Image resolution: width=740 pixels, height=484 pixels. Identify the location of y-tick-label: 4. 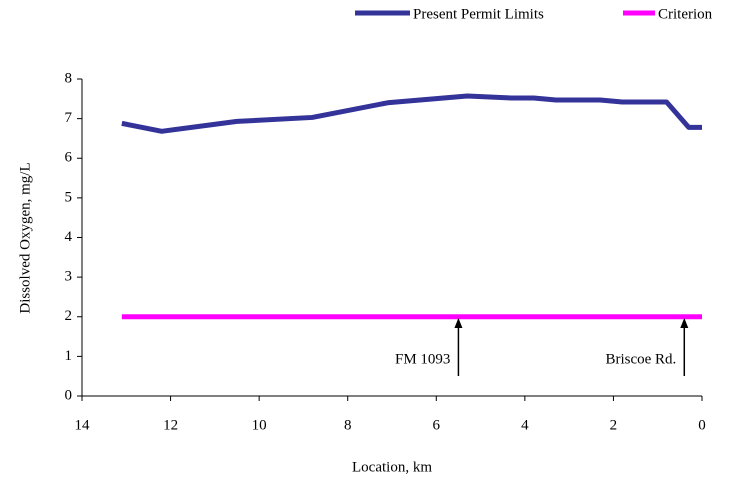
(69, 237).